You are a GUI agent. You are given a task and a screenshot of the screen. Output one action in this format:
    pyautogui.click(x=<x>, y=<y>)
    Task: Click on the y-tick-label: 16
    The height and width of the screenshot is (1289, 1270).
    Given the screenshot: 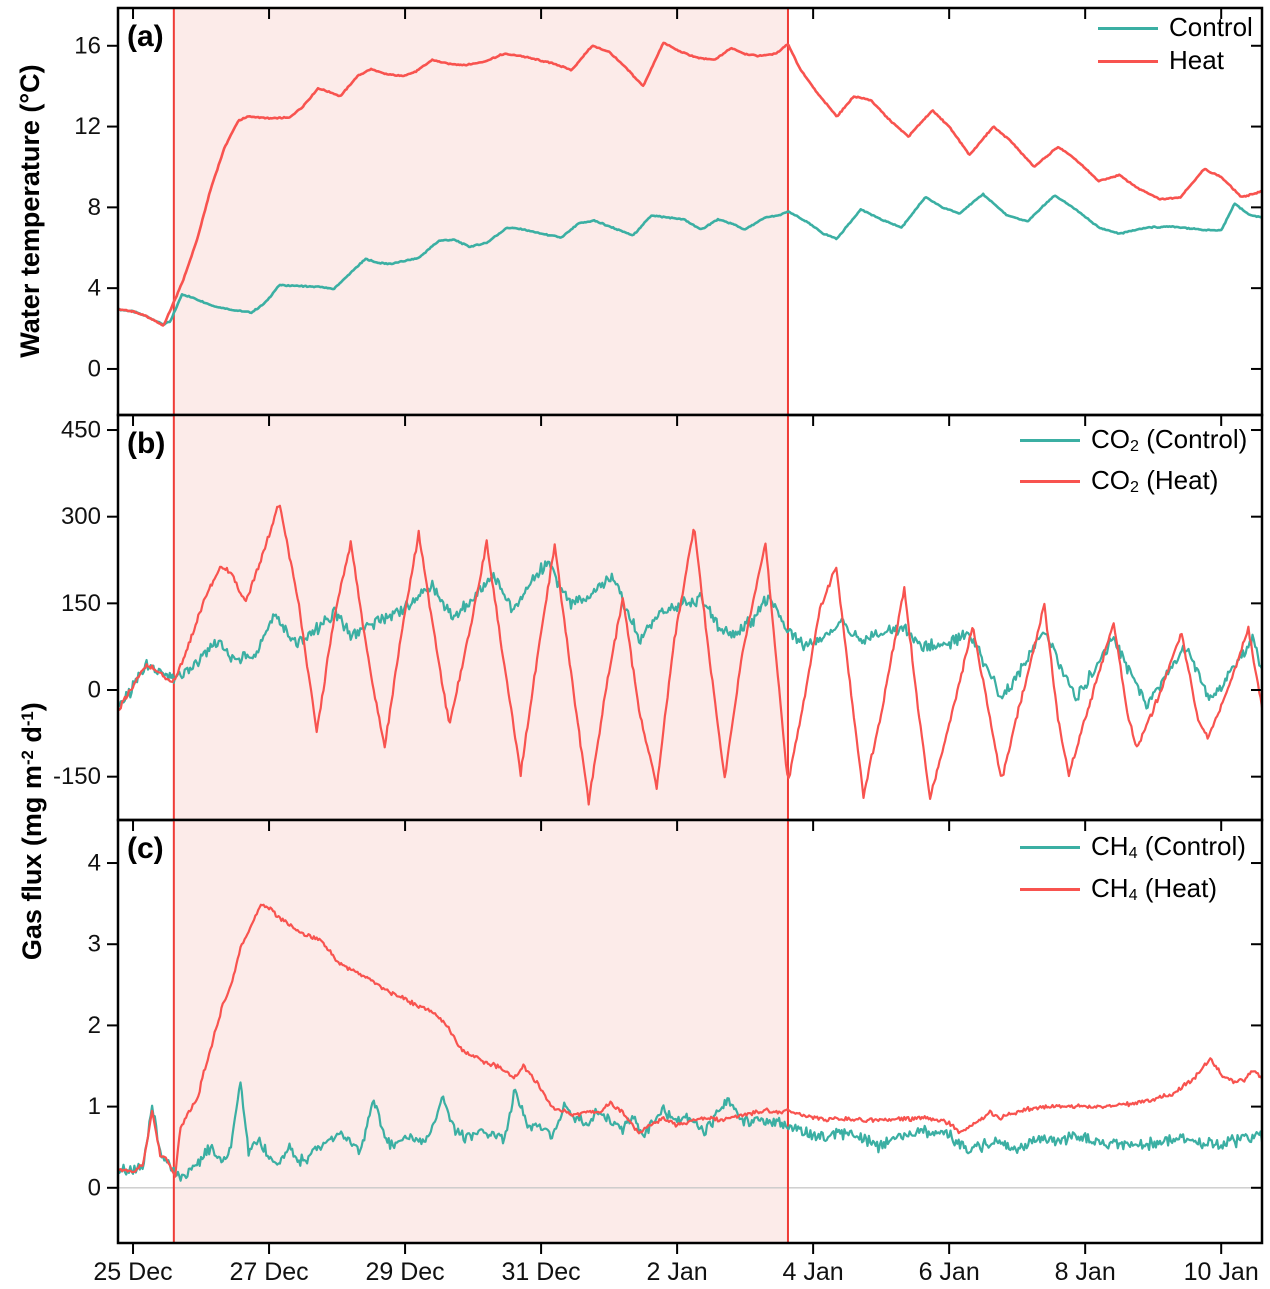 What is the action you would take?
    pyautogui.click(x=87, y=45)
    